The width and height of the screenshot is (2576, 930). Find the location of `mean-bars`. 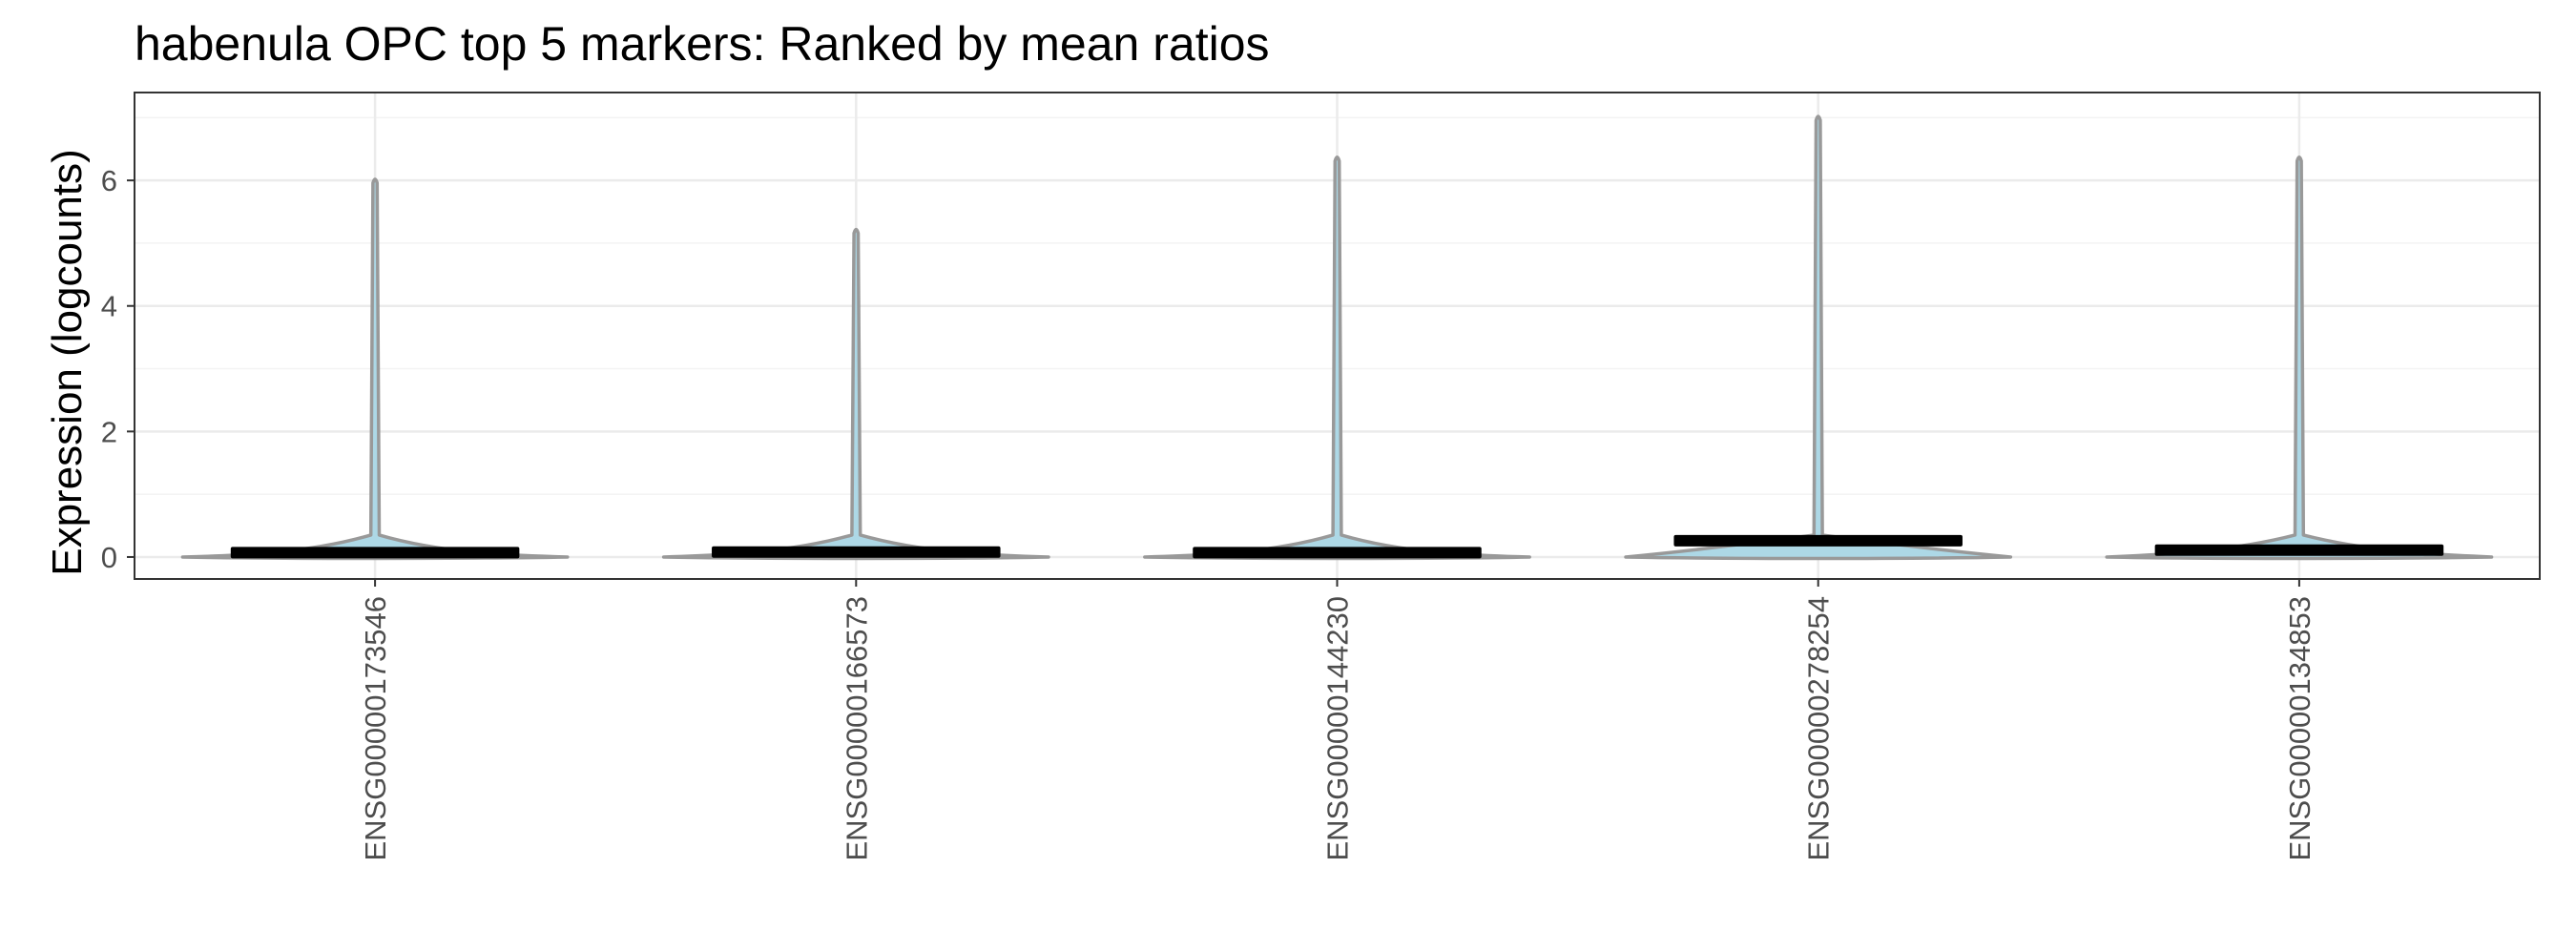

mean-bars is located at coordinates (1337, 546).